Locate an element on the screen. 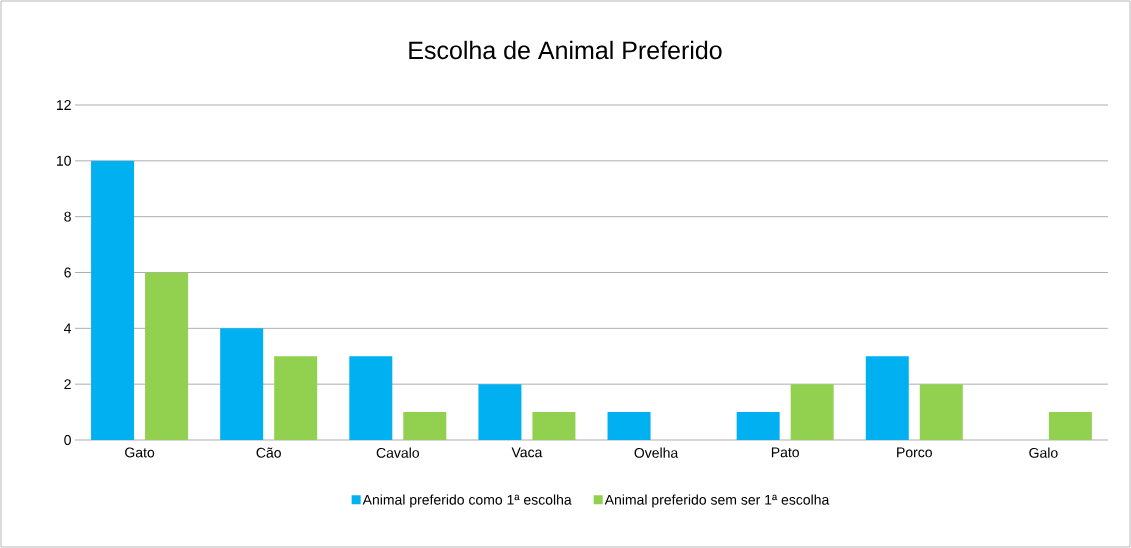  y-tick-label: 4 is located at coordinates (68, 328).